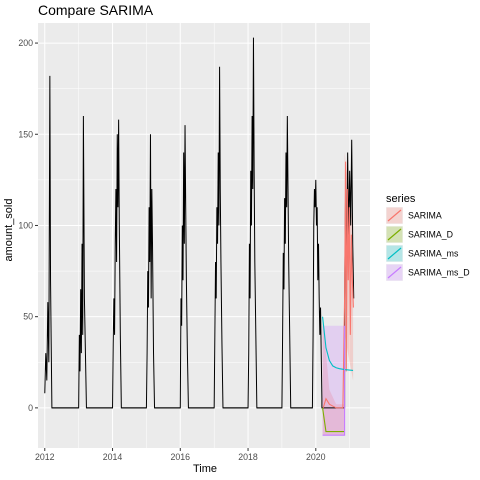  I want to click on legend-line-swatch-sarima-d, so click(394, 234).